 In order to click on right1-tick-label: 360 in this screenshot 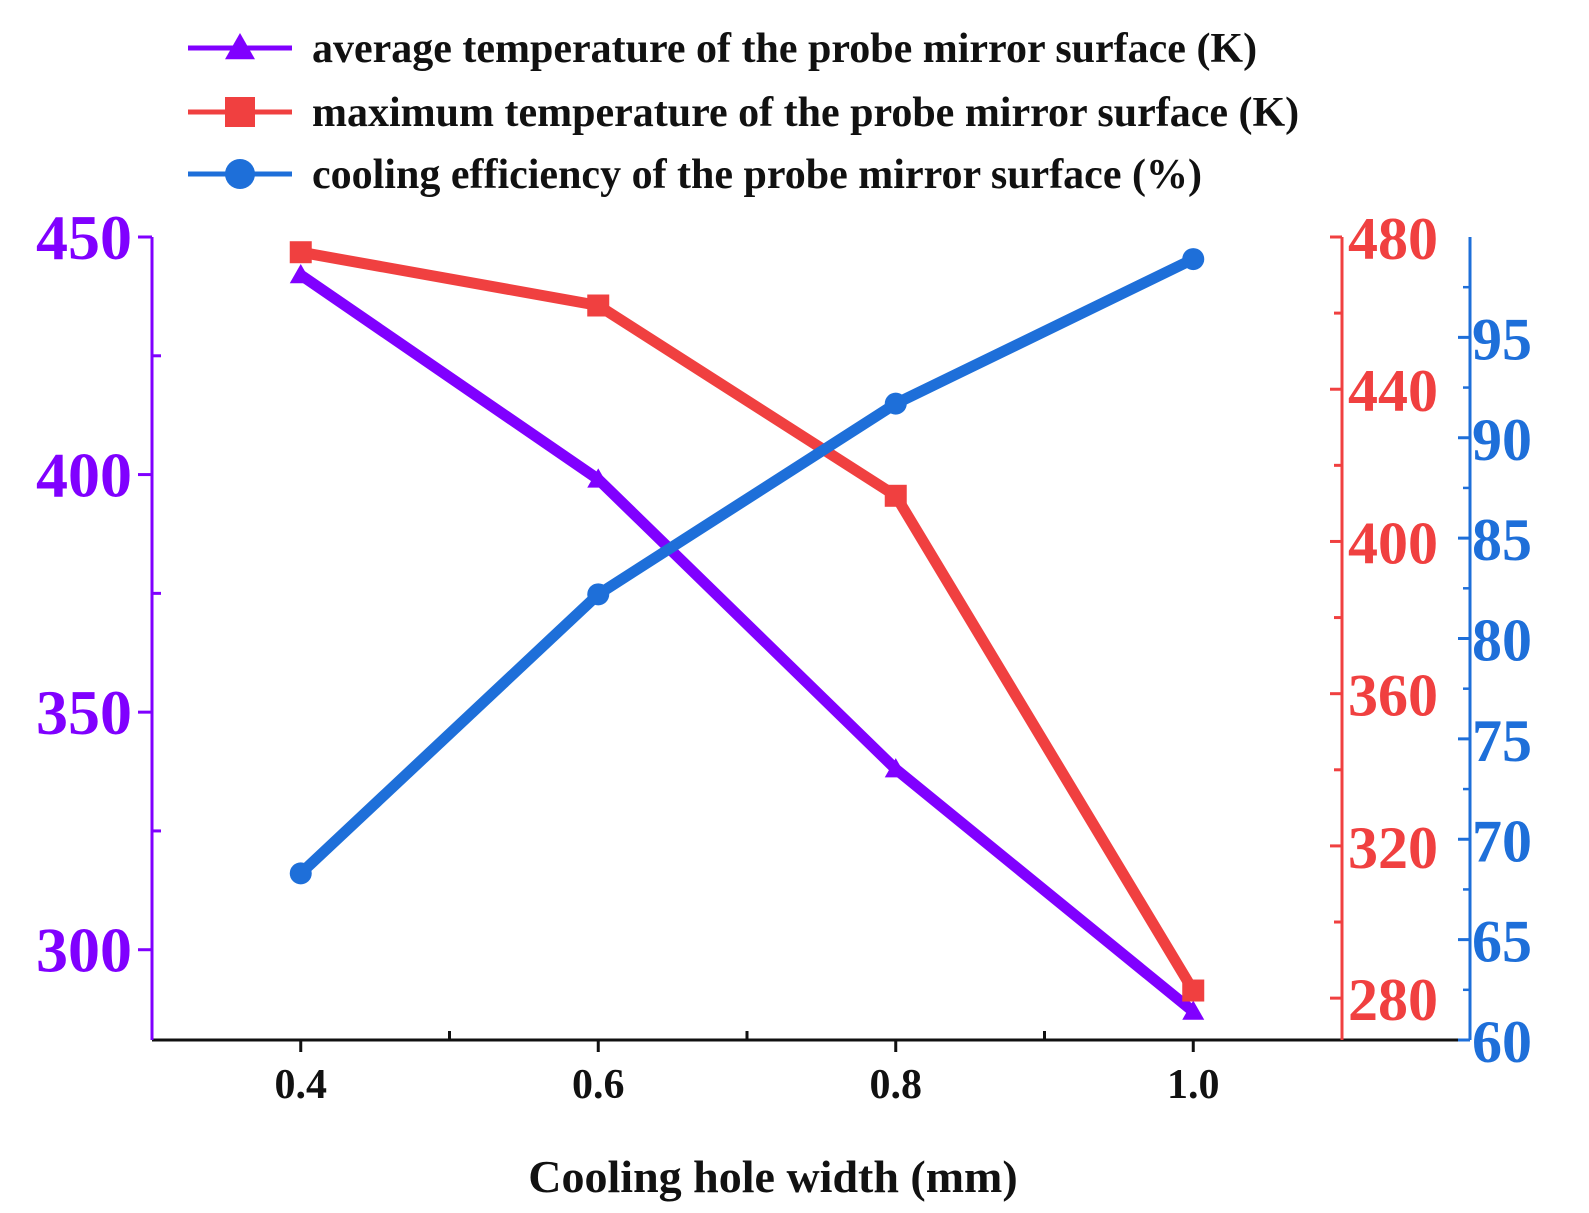, I will do `click(1393, 696)`.